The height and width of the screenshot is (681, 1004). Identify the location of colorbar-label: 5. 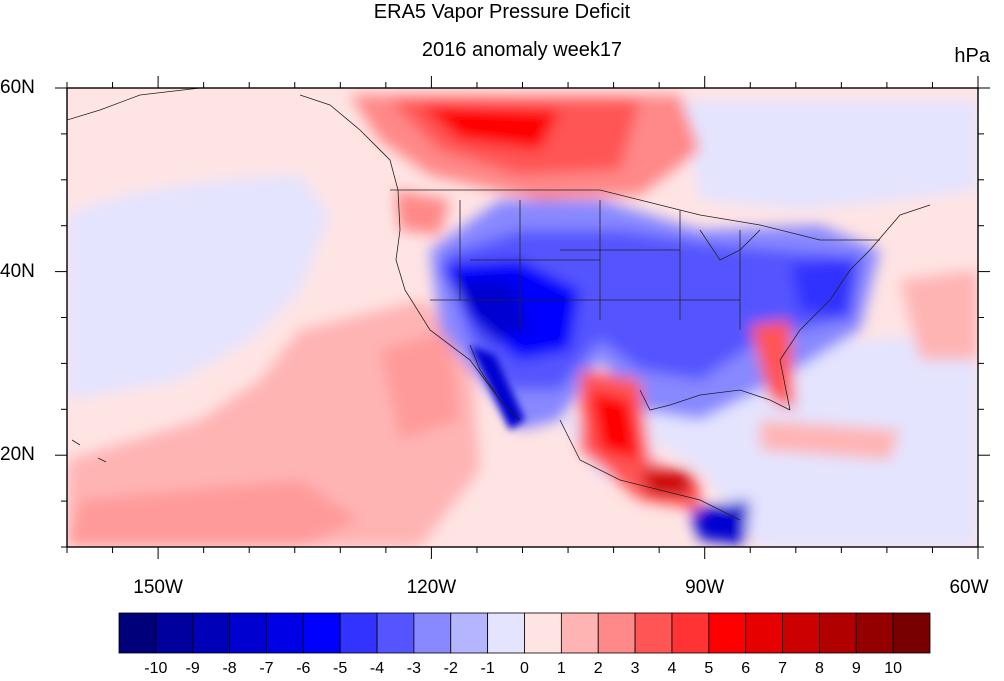
(709, 668).